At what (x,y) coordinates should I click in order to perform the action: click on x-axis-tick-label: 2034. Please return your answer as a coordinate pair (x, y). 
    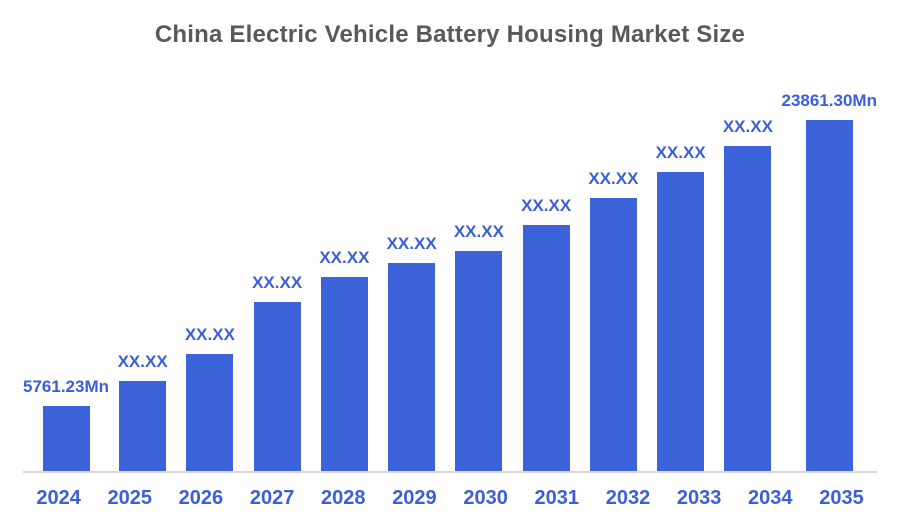
    Looking at the image, I should click on (770, 498).